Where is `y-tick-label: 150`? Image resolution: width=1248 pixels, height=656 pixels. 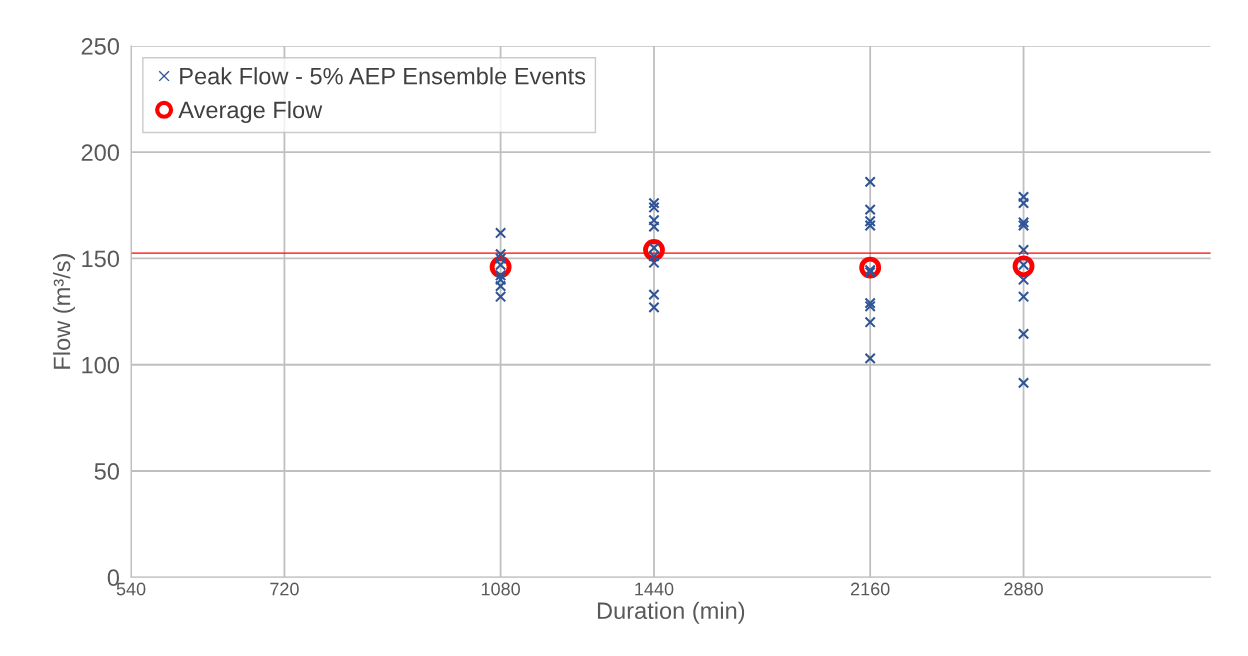 y-tick-label: 150 is located at coordinates (101, 259).